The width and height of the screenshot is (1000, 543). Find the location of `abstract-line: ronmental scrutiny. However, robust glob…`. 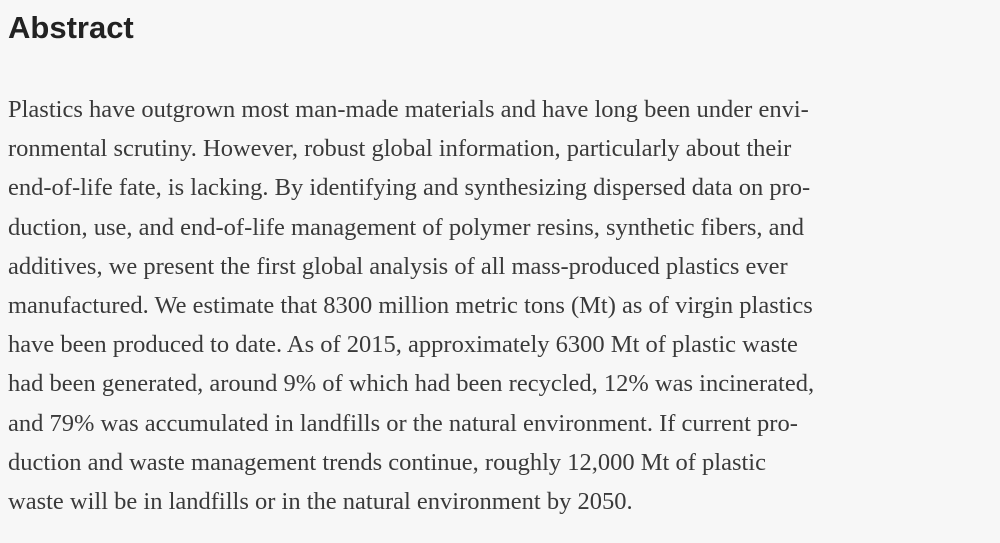

abstract-line: ronmental scrutiny. However, robust glob… is located at coordinates (400, 149).